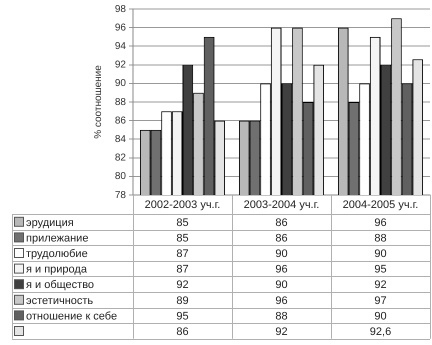  I want to click on data-label: 97, so click(380, 300).